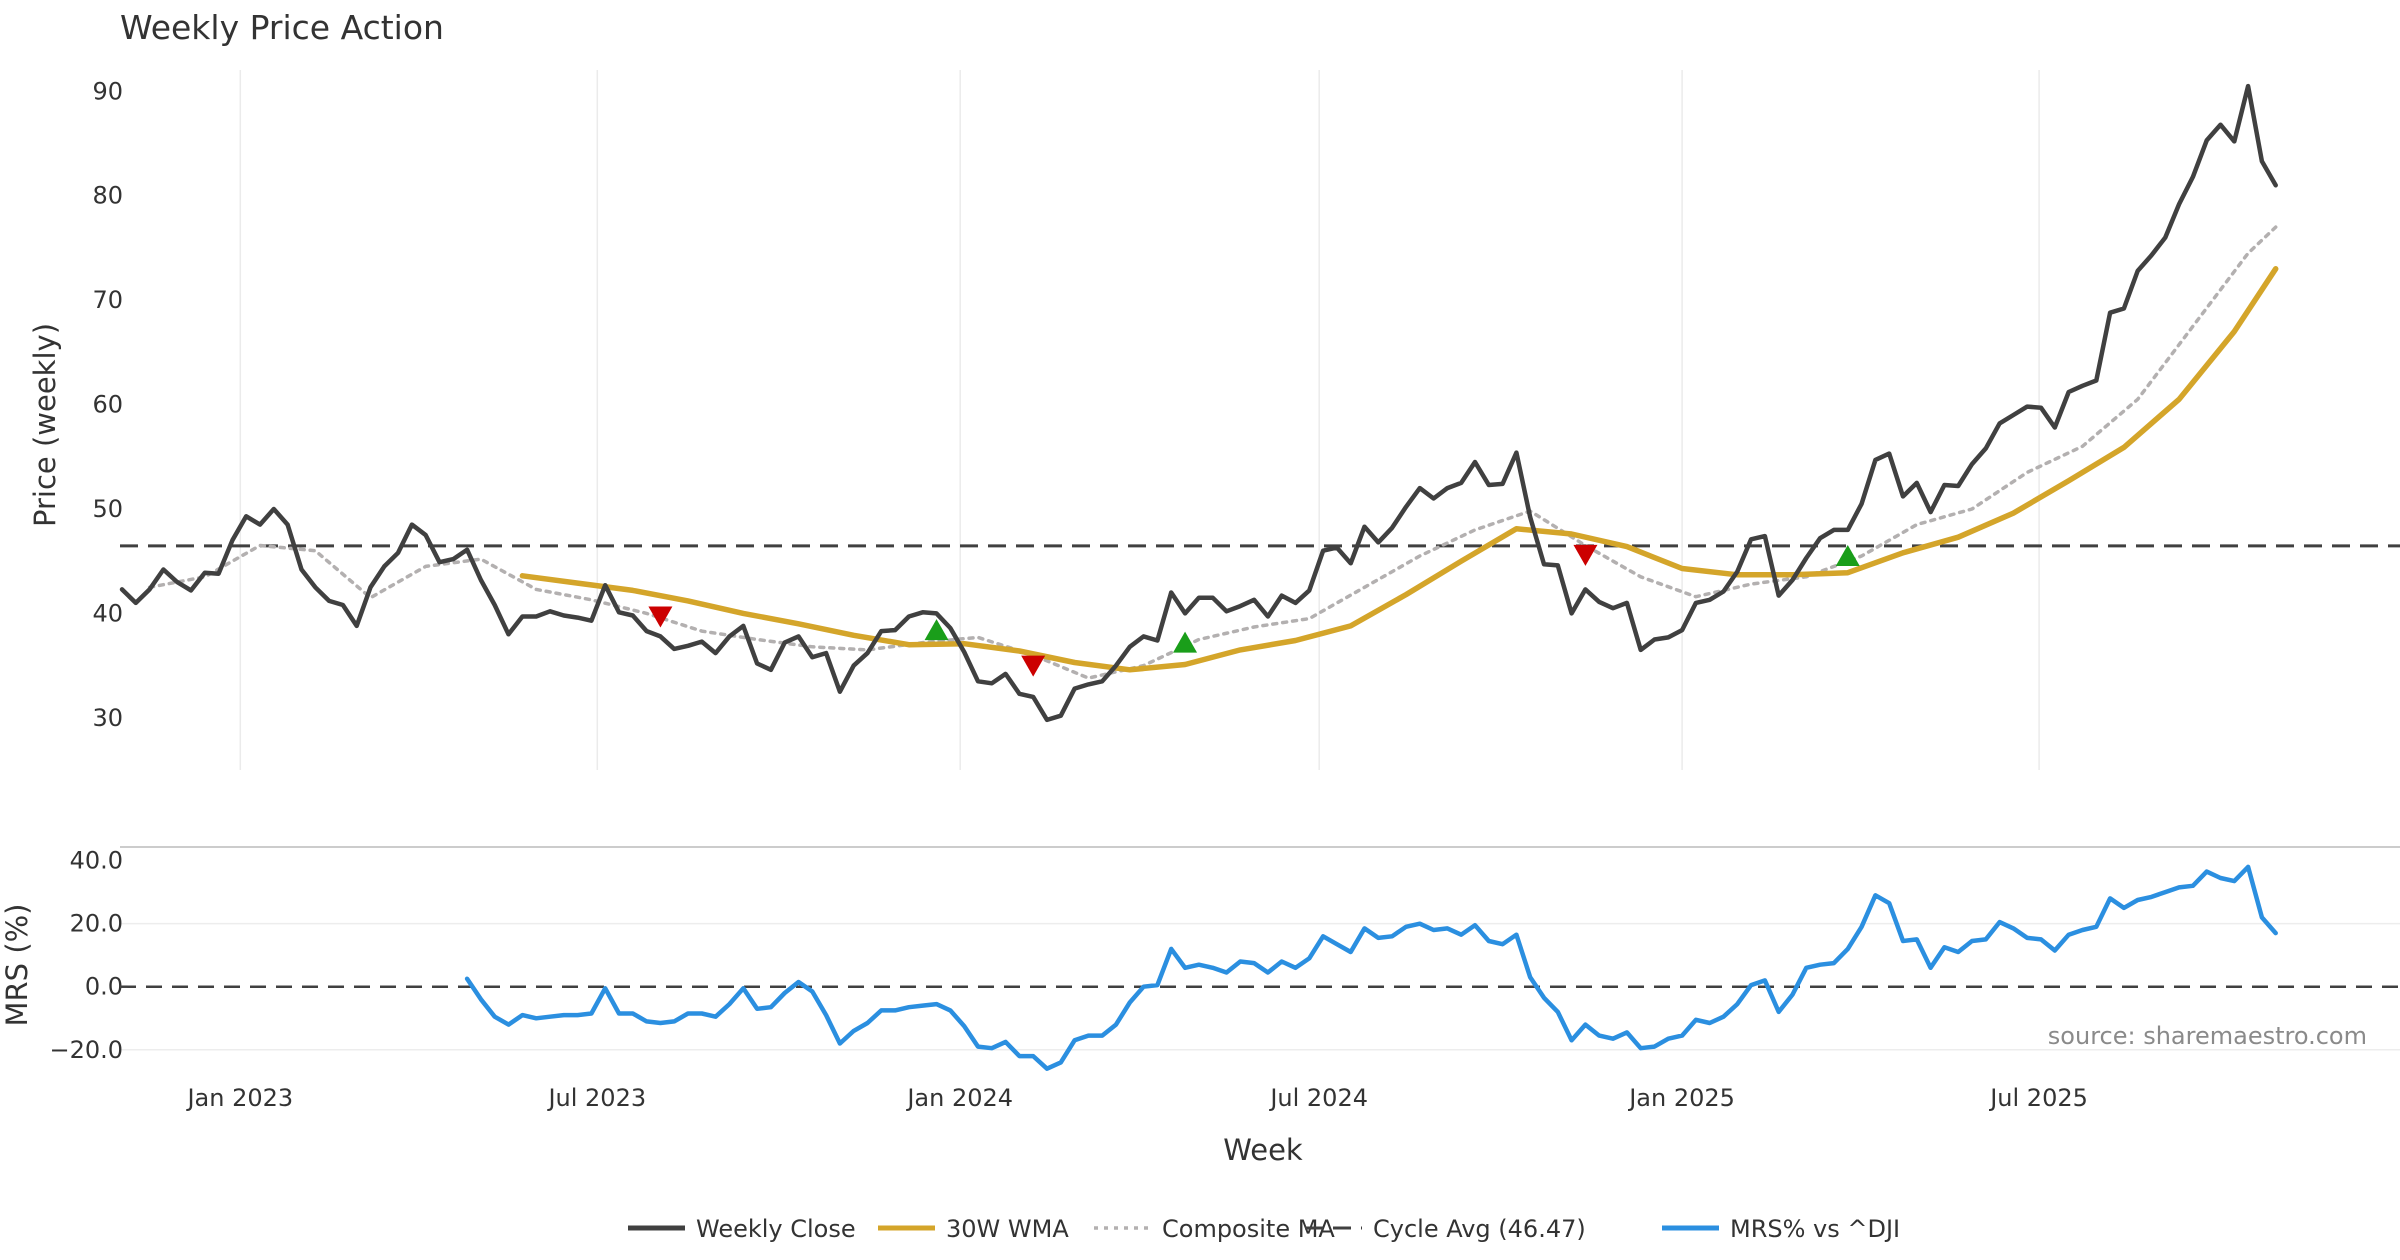 This screenshot has width=2400, height=1260. Describe the element at coordinates (107, 613) in the screenshot. I see `price-y-tick-40: 40` at that location.